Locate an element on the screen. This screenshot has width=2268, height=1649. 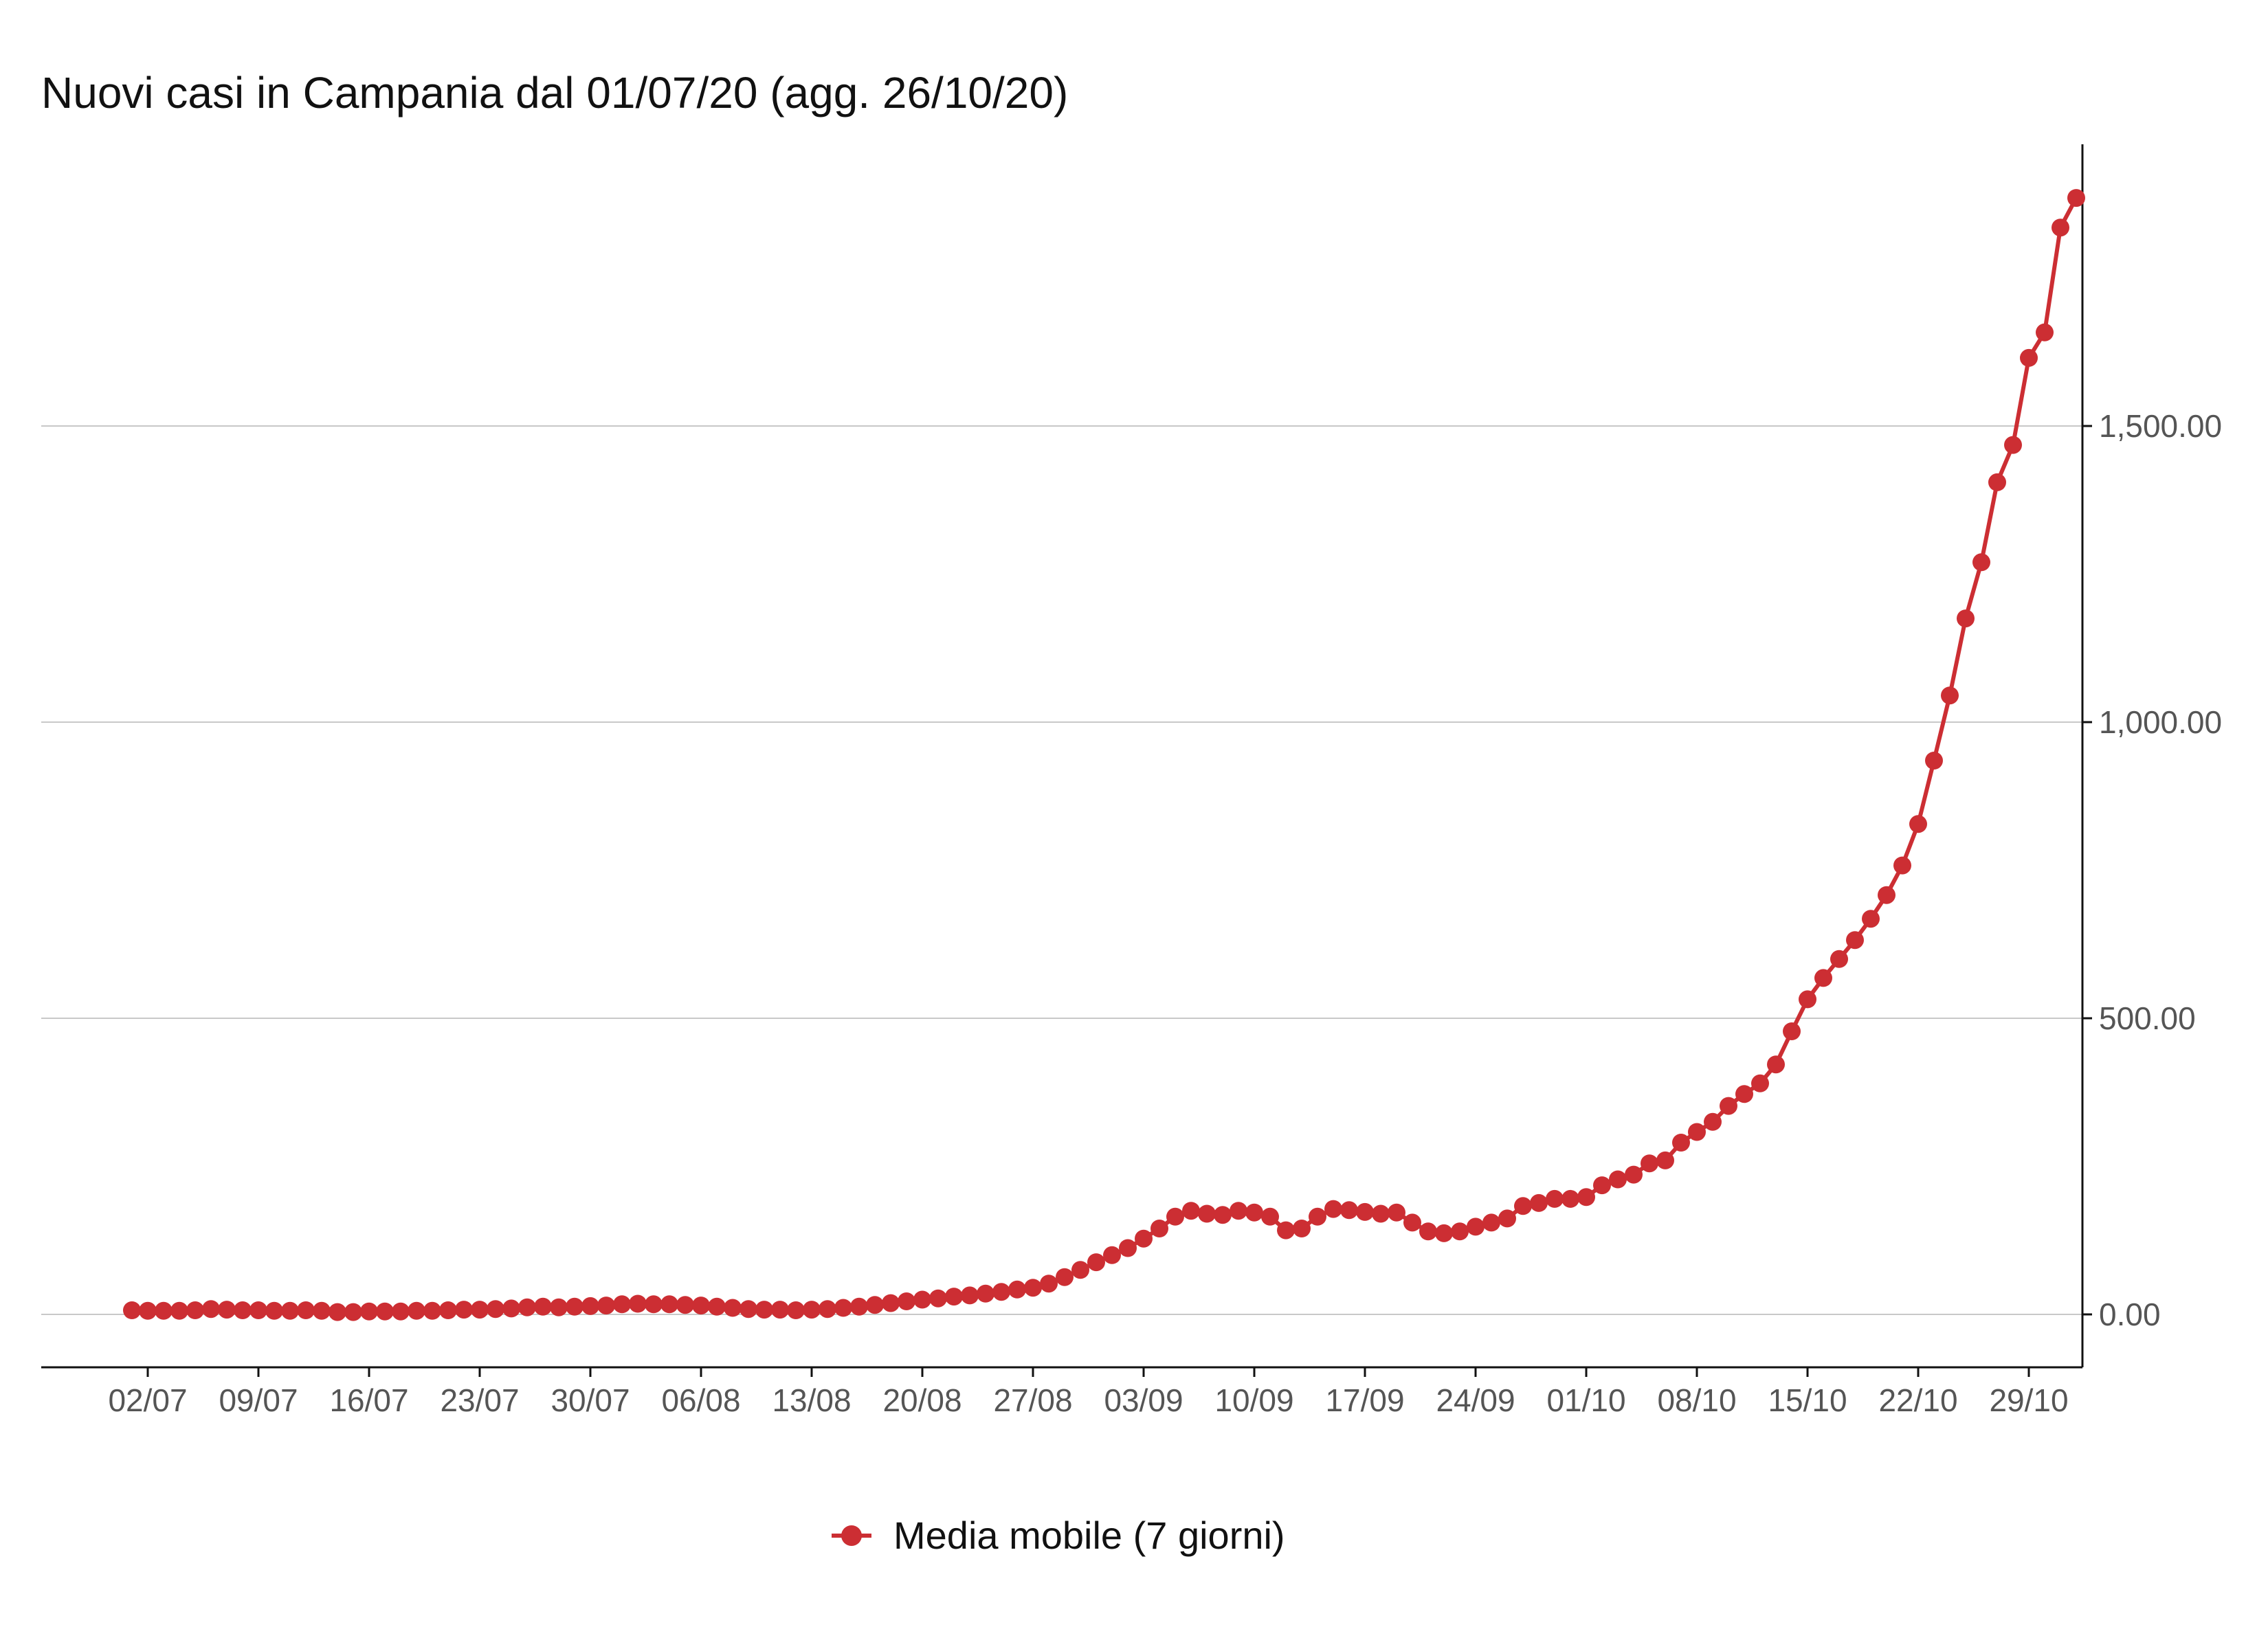
x-tick-label: 15/10 is located at coordinates (1807, 1400).